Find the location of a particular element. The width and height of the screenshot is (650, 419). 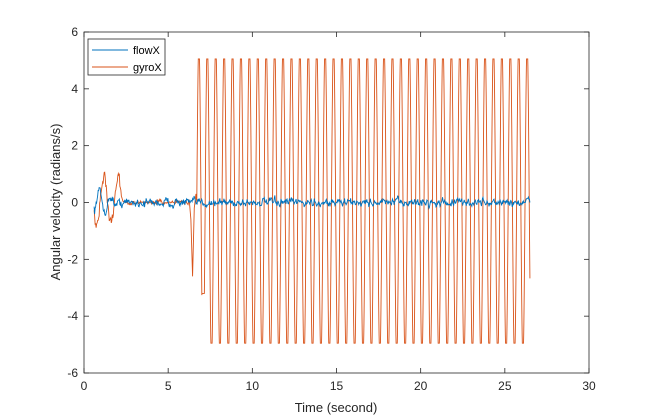

x-axis-title: Time (second) is located at coordinates (336, 407).